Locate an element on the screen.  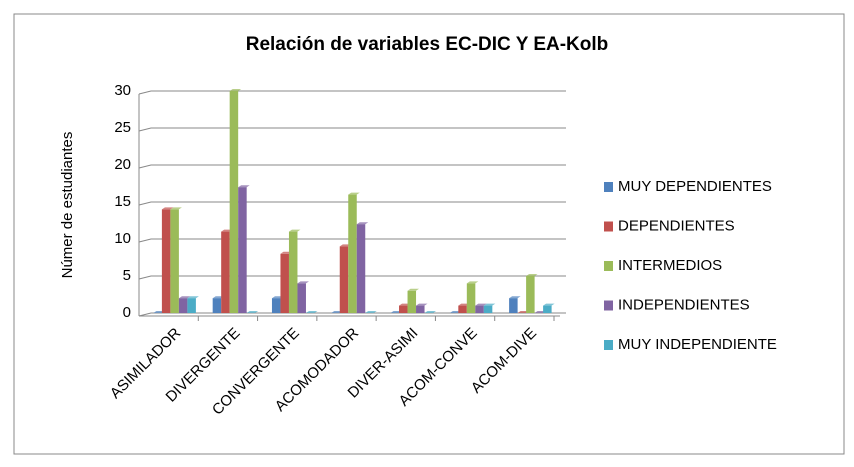
y-tick-label: 25 is located at coordinates (122, 127).